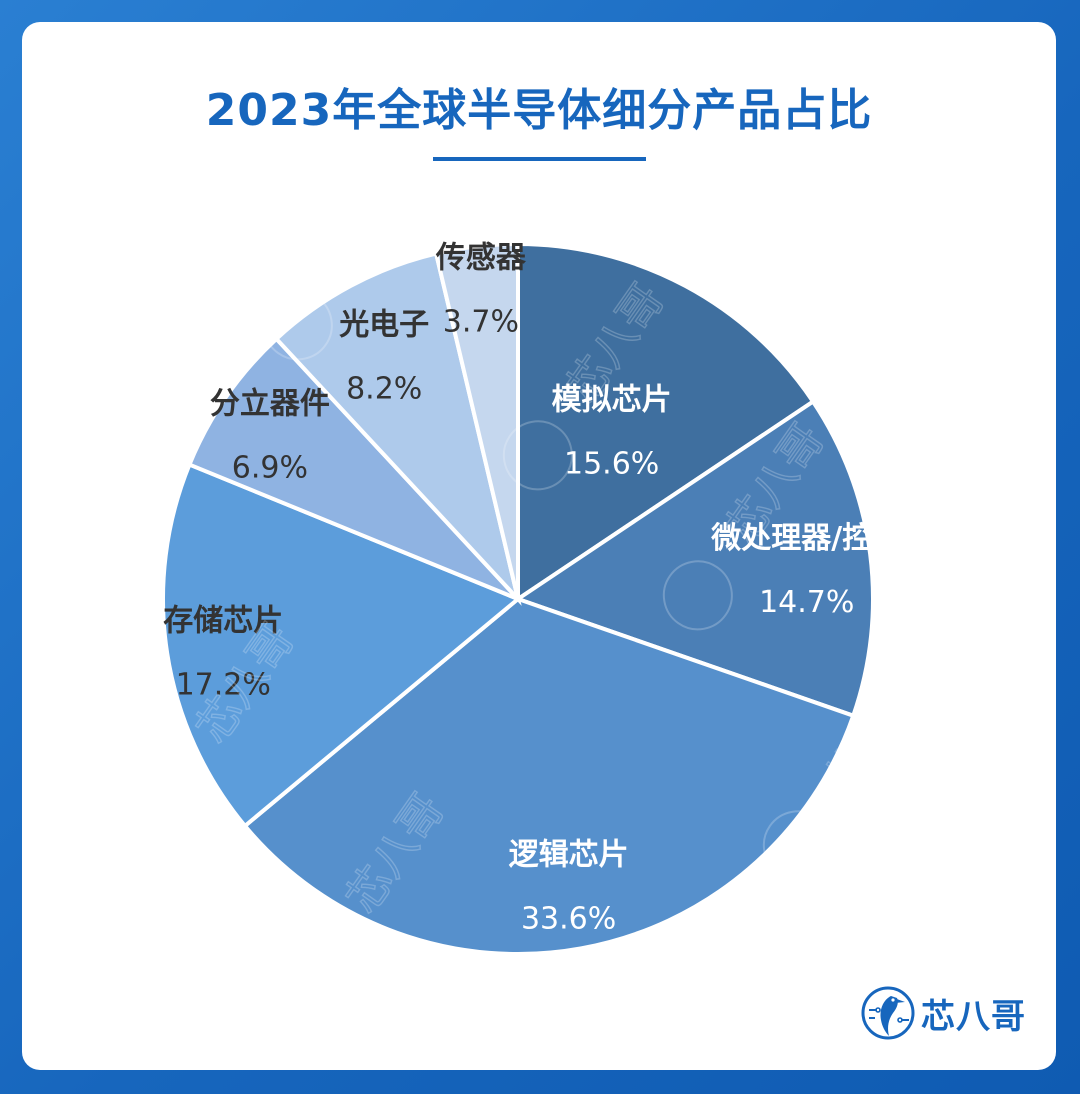 The height and width of the screenshot is (1094, 1080). Describe the element at coordinates (806, 602) in the screenshot. I see `slice-value-label: 14.7%` at that location.